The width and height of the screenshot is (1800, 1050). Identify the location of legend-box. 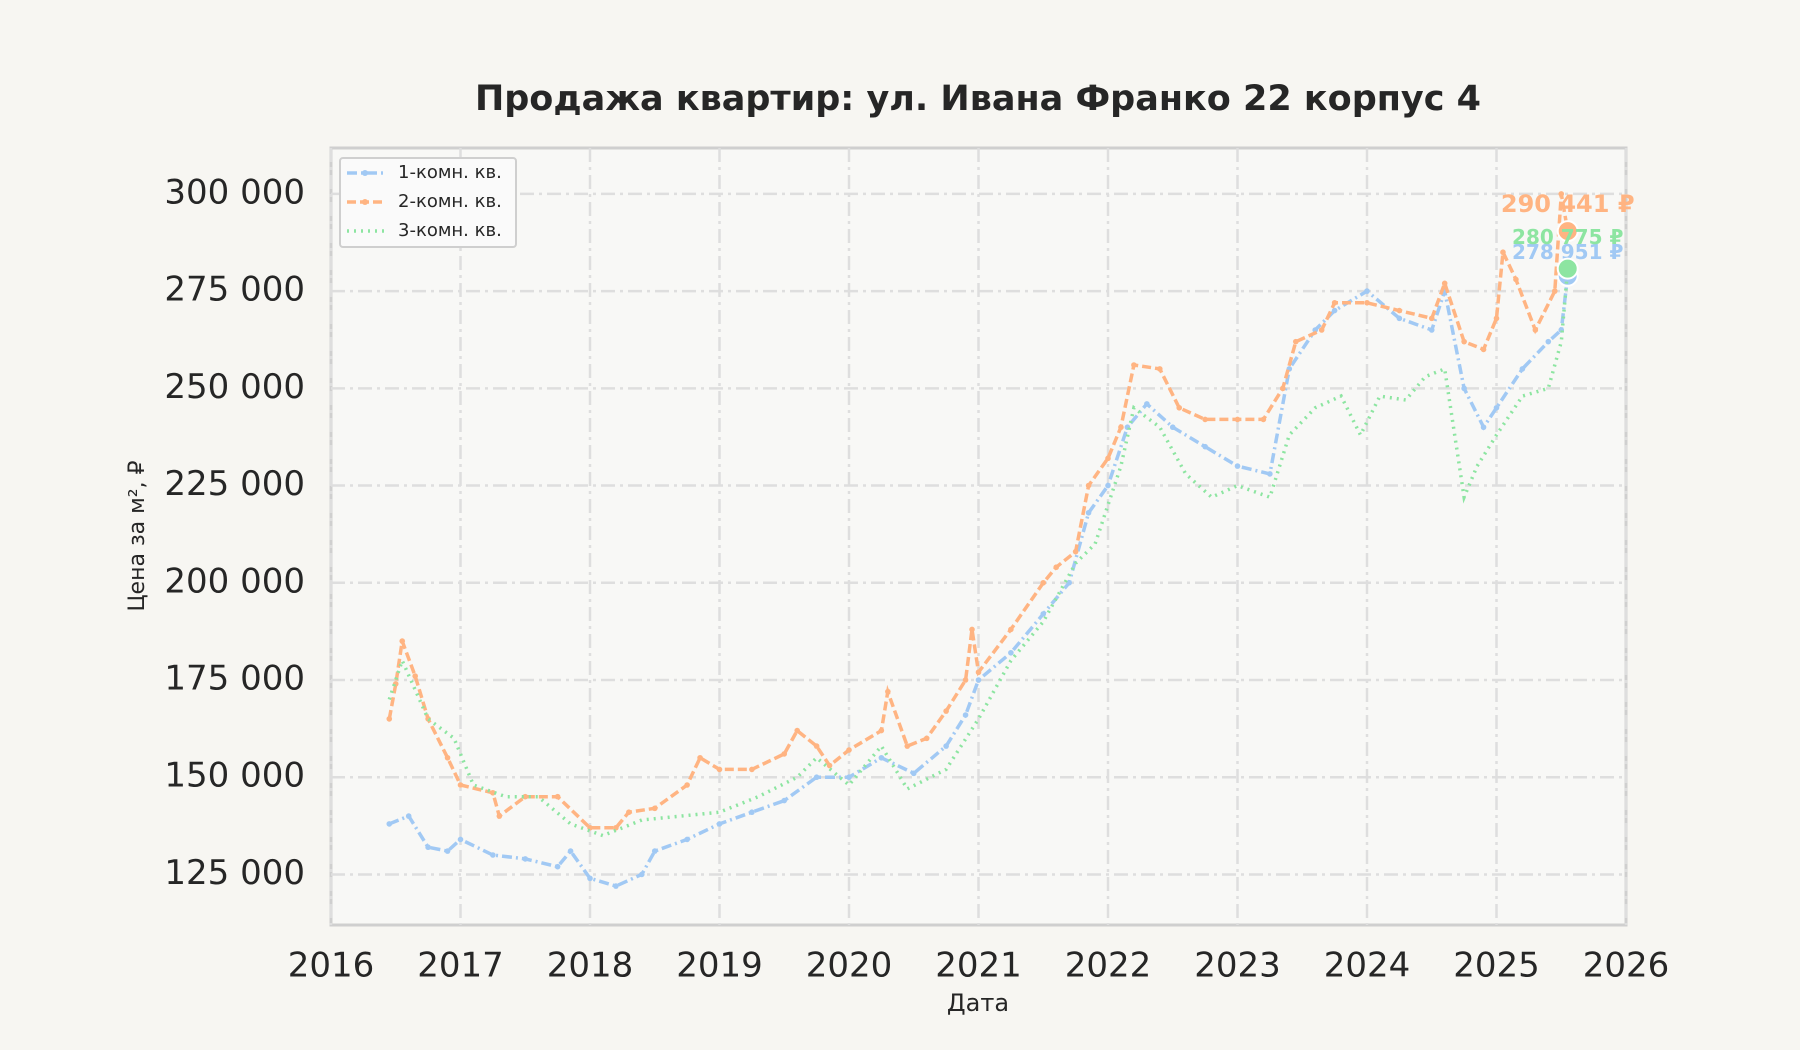
(428, 202).